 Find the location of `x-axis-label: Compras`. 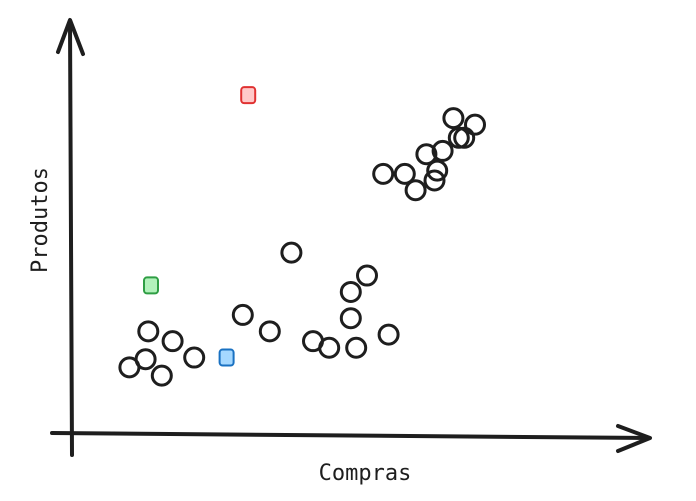

x-axis-label: Compras is located at coordinates (365, 473).